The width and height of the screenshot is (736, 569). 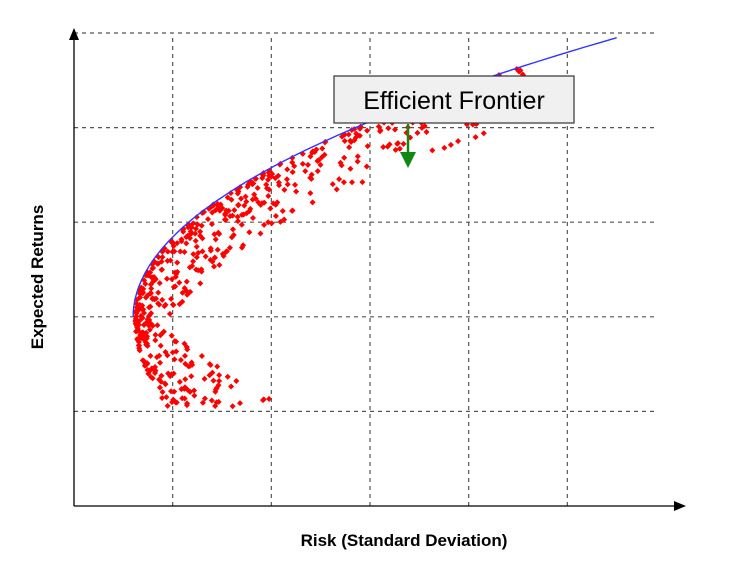 I want to click on x-axis-arrow, so click(x=680, y=506).